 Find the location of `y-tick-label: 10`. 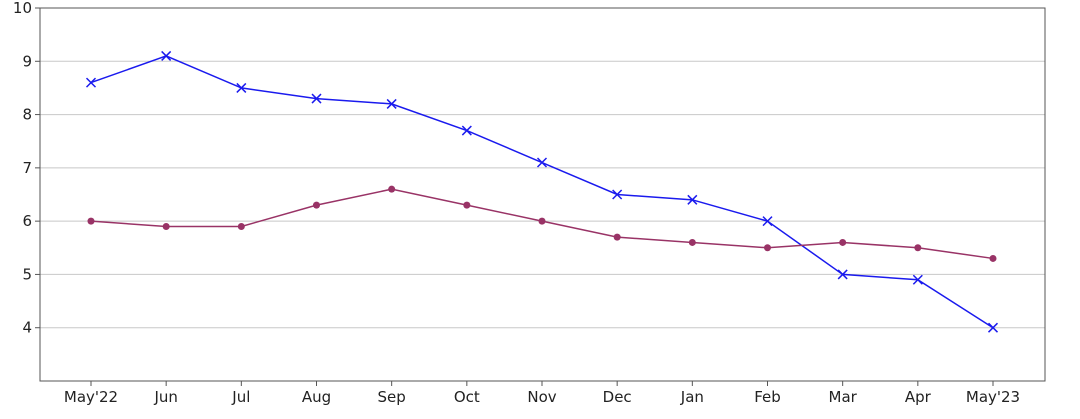

y-tick-label: 10 is located at coordinates (22, 8).